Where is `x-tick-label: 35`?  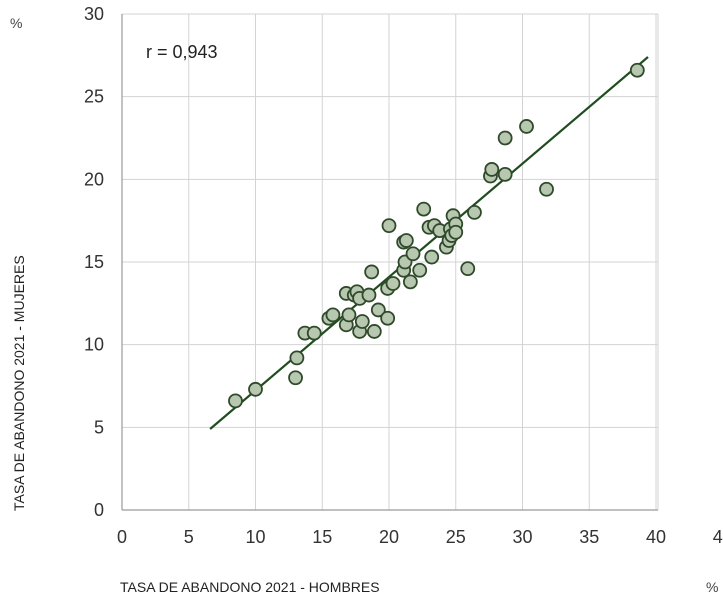
x-tick-label: 35 is located at coordinates (589, 537).